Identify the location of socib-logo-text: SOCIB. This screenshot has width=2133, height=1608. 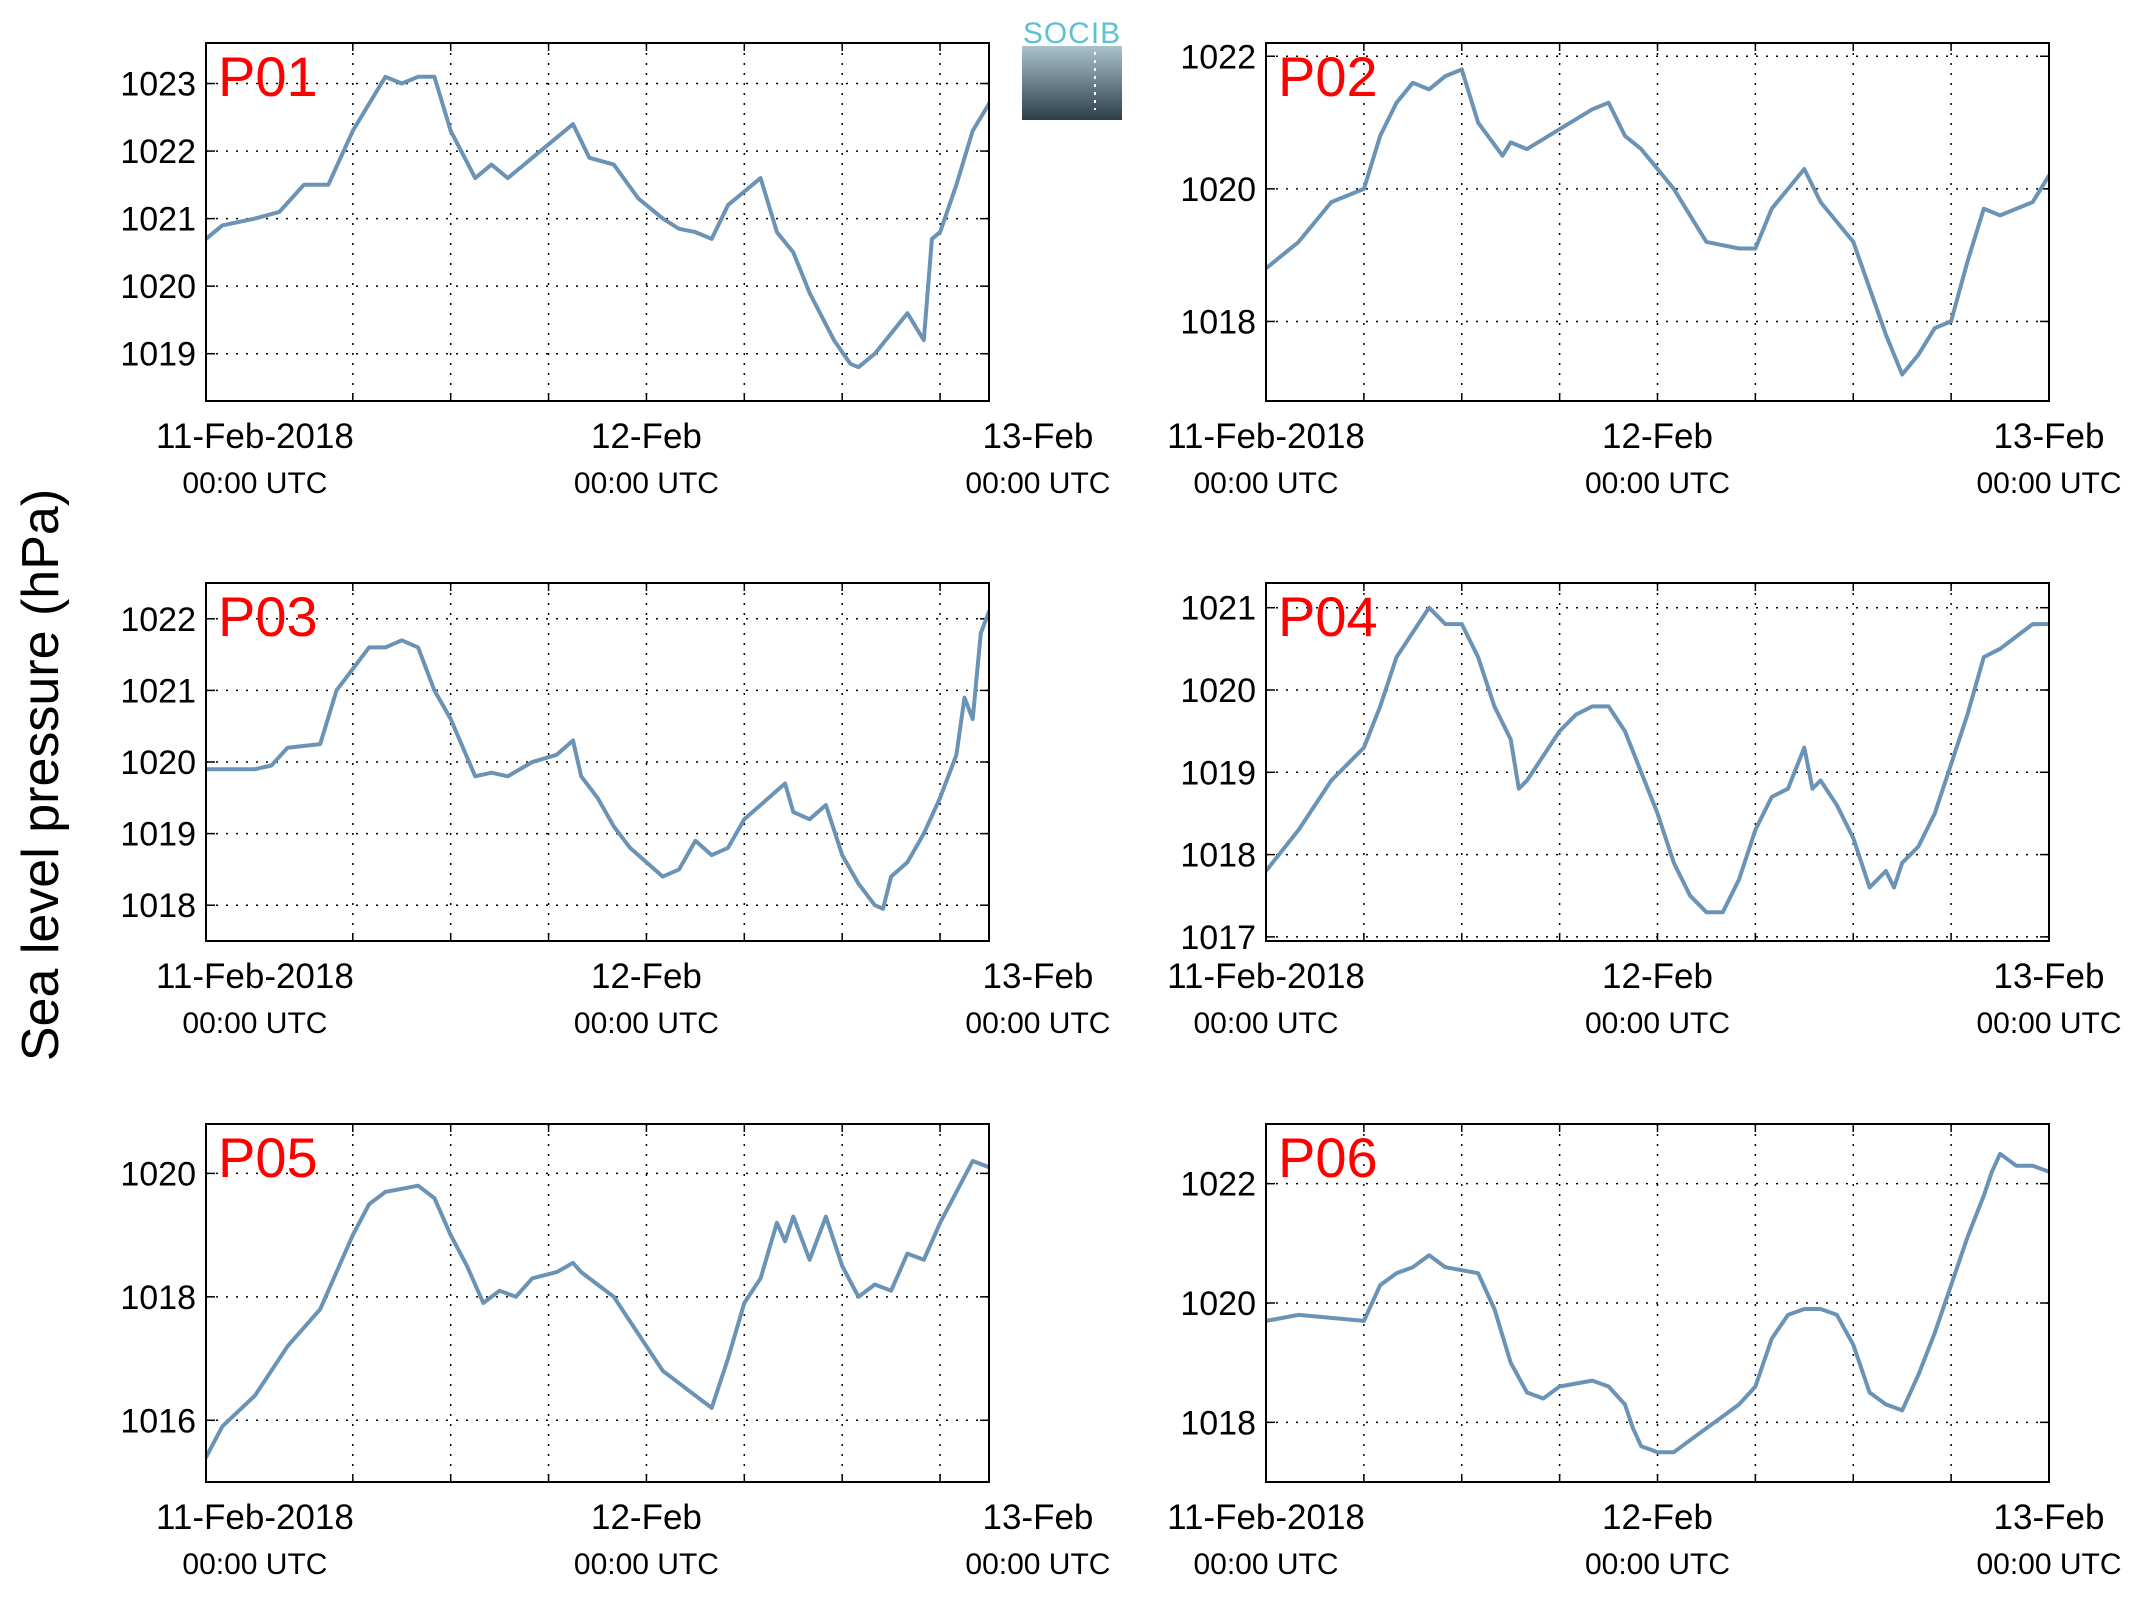
(1072, 33).